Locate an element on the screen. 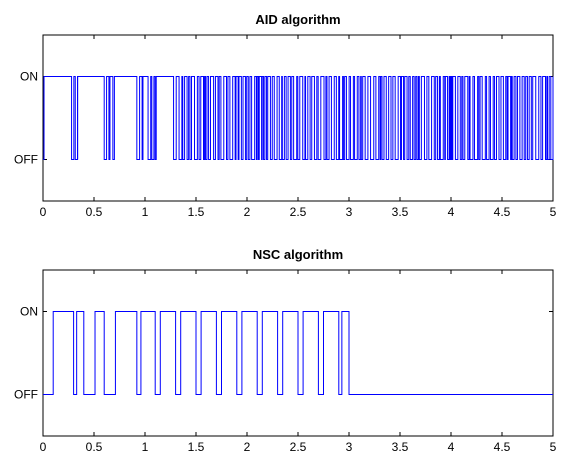 This screenshot has height=455, width=568. aid-xtick-label: 1.5 is located at coordinates (196, 212).